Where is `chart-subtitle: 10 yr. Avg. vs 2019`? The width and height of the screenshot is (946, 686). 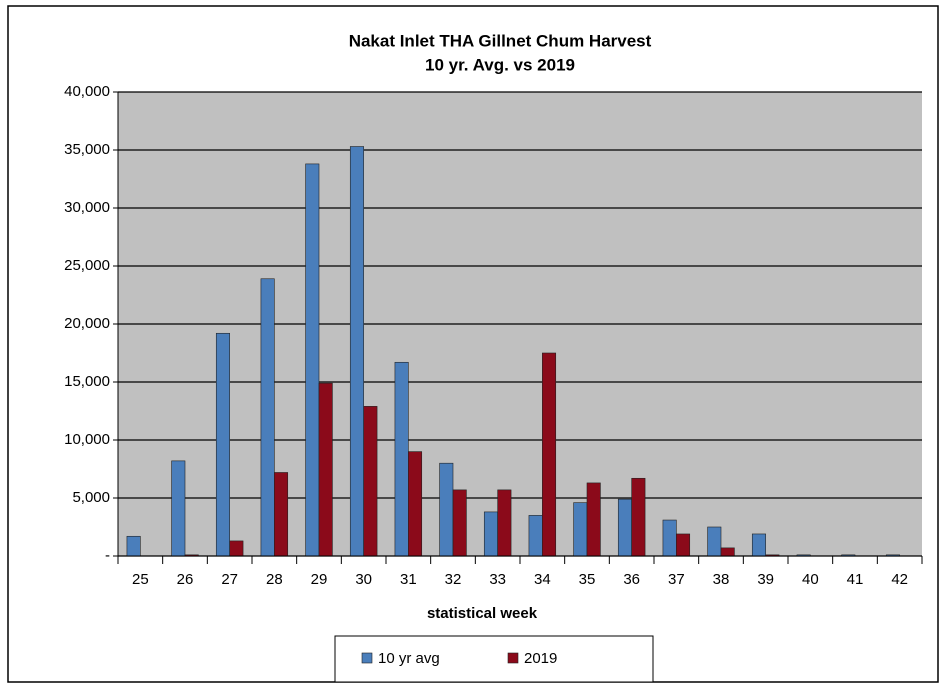
chart-subtitle: 10 yr. Avg. vs 2019 is located at coordinates (500, 64).